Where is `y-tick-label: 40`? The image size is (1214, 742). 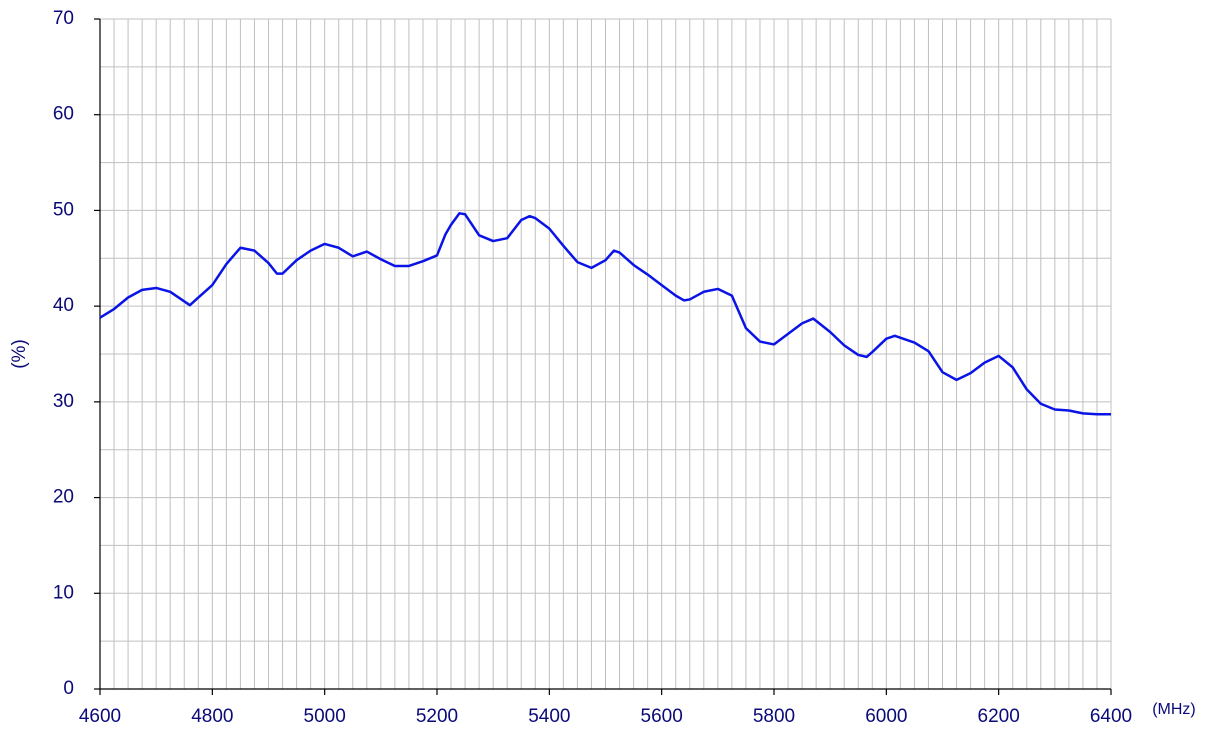
y-tick-label: 40 is located at coordinates (63, 305).